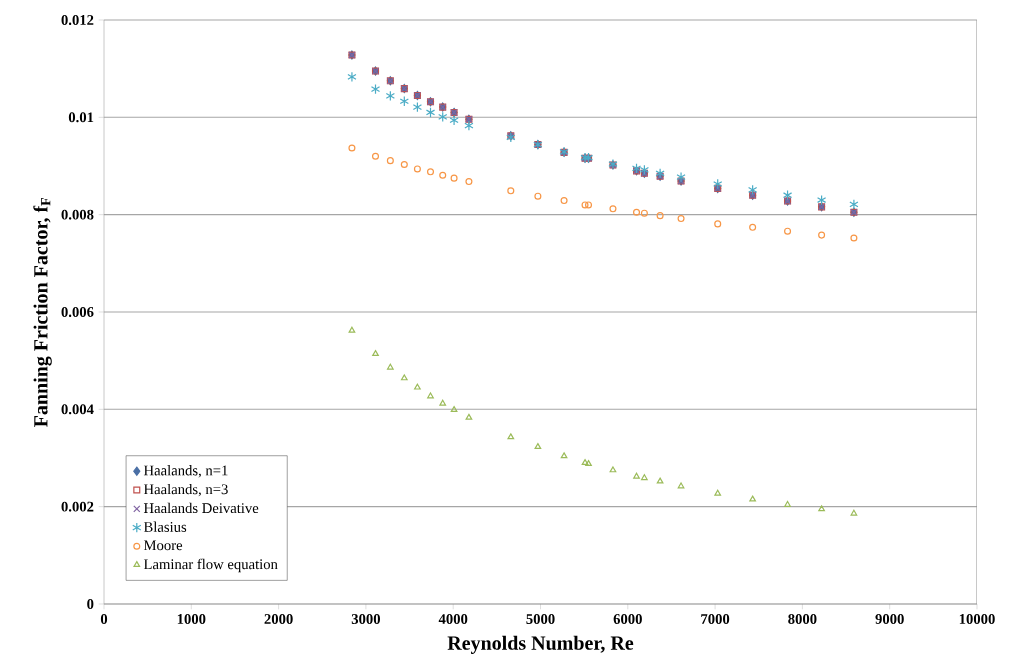 Image resolution: width=1011 pixels, height=671 pixels. Describe the element at coordinates (366, 619) in the screenshot. I see `x-tick-label: 3000` at that location.